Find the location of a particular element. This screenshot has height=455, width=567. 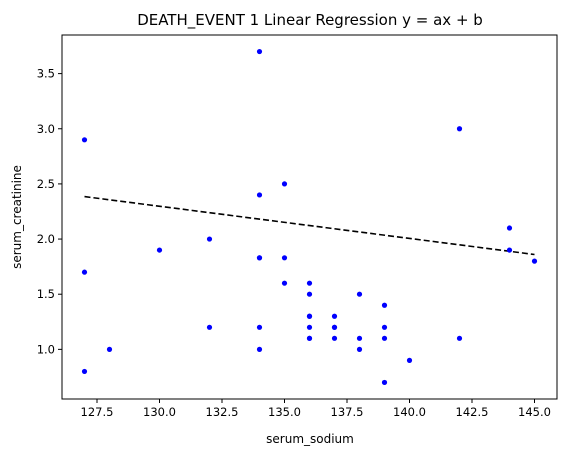

regression-line is located at coordinates (310, 226).